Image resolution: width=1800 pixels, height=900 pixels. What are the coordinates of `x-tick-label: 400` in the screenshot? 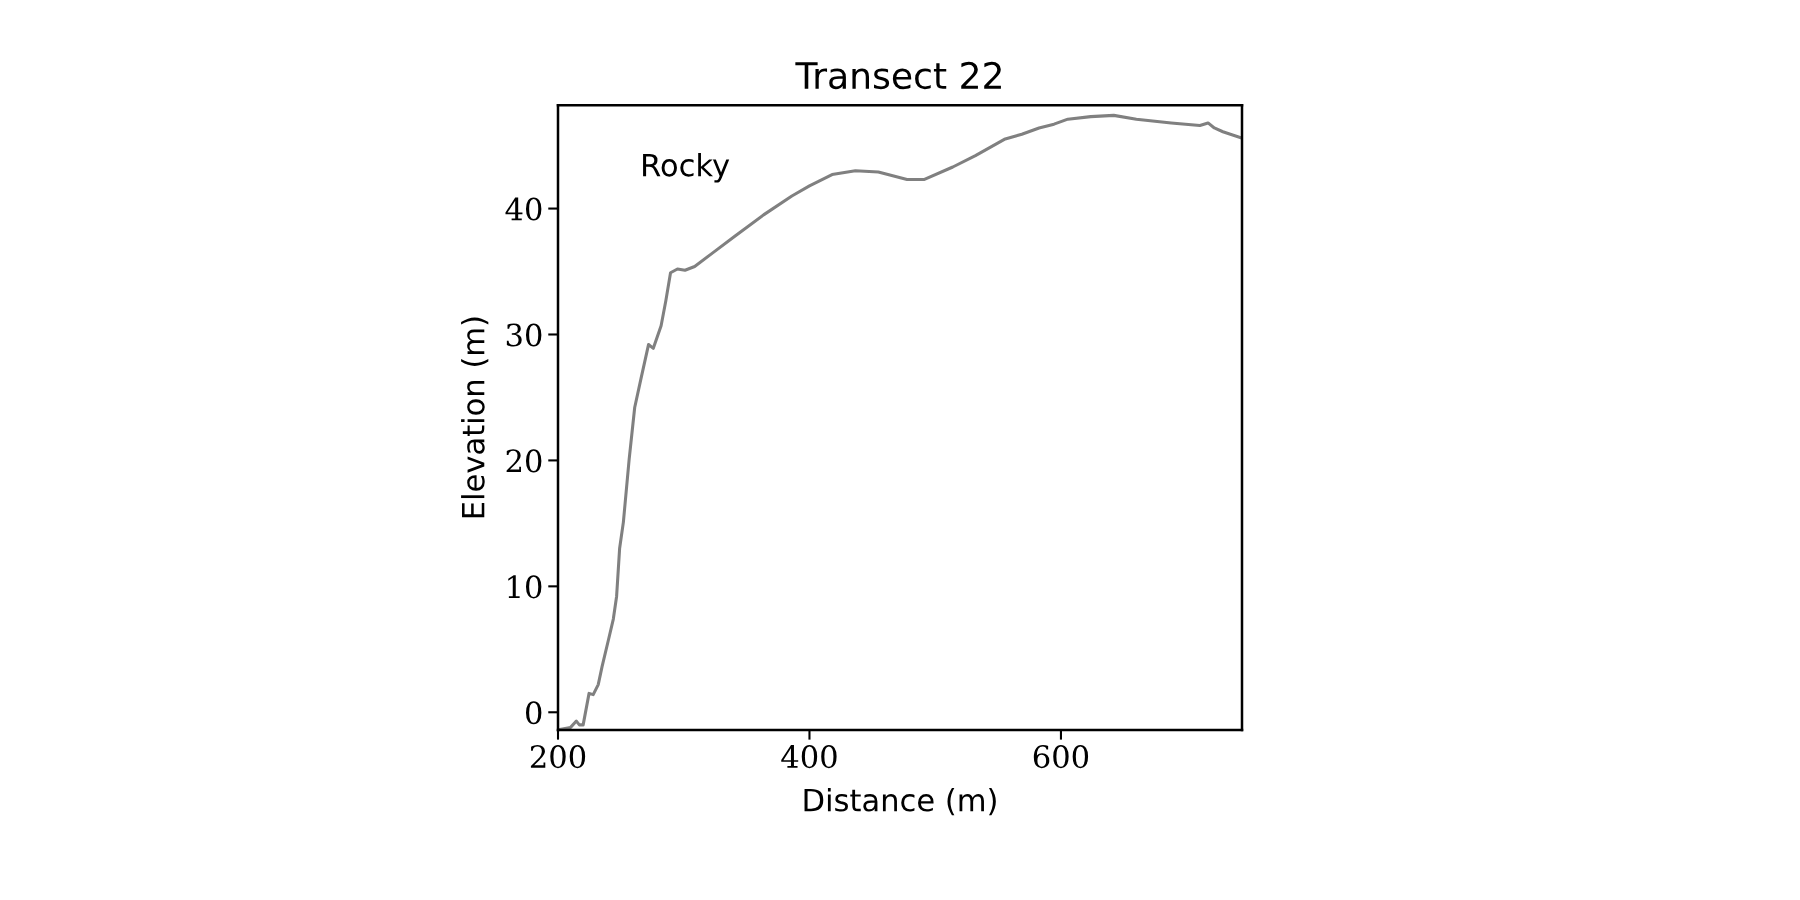 It's located at (809, 757).